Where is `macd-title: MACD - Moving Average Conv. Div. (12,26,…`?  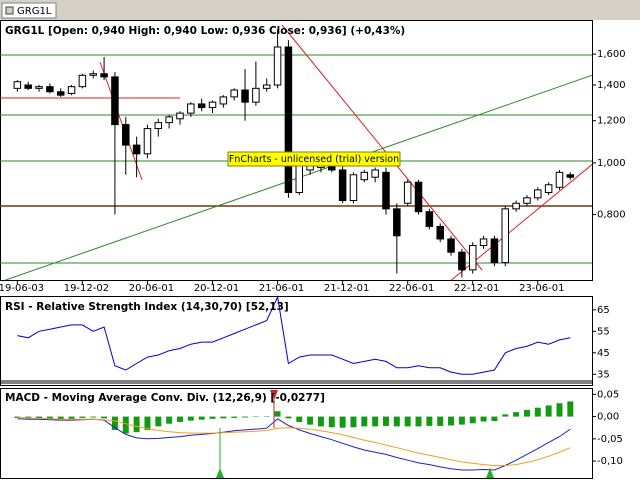 macd-title: MACD - Moving Average Conv. Div. (12,26,… is located at coordinates (165, 398).